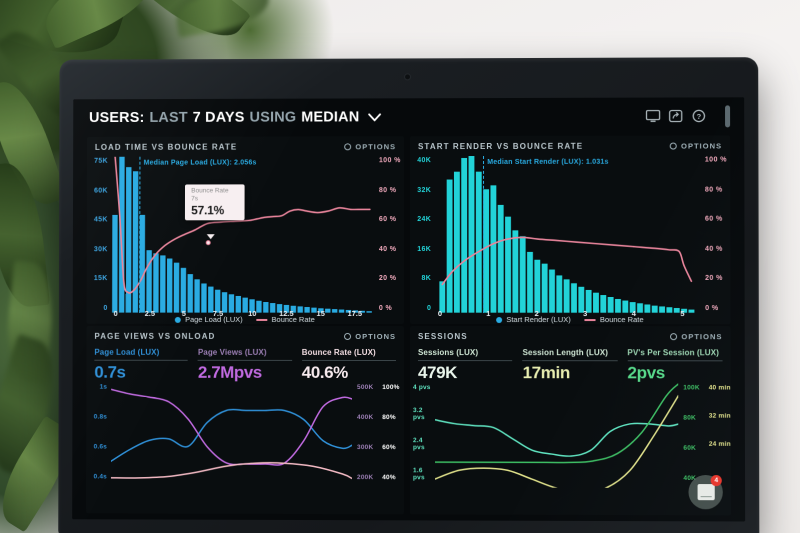 Image resolution: width=800 pixels, height=533 pixels. What do you see at coordinates (422, 234) in the screenshot?
I see `y-axis-left: 40K 32K 24K 16K 8K 0` at bounding box center [422, 234].